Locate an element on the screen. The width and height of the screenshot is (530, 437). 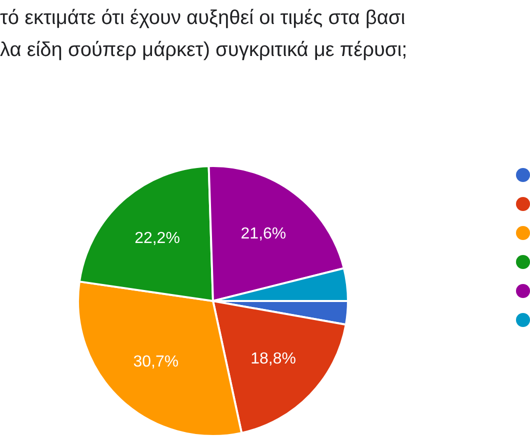
data-label: 18,8% is located at coordinates (273, 359).